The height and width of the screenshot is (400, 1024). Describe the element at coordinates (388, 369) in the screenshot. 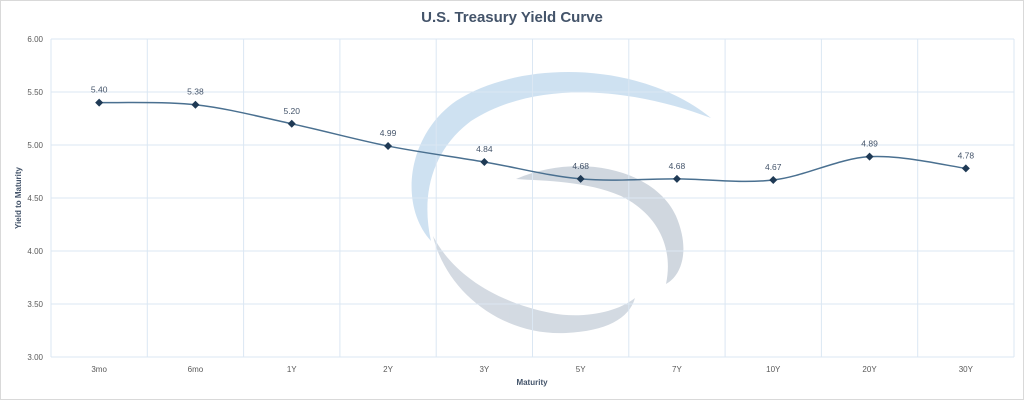

I see `x-tick-label: 2Y` at that location.